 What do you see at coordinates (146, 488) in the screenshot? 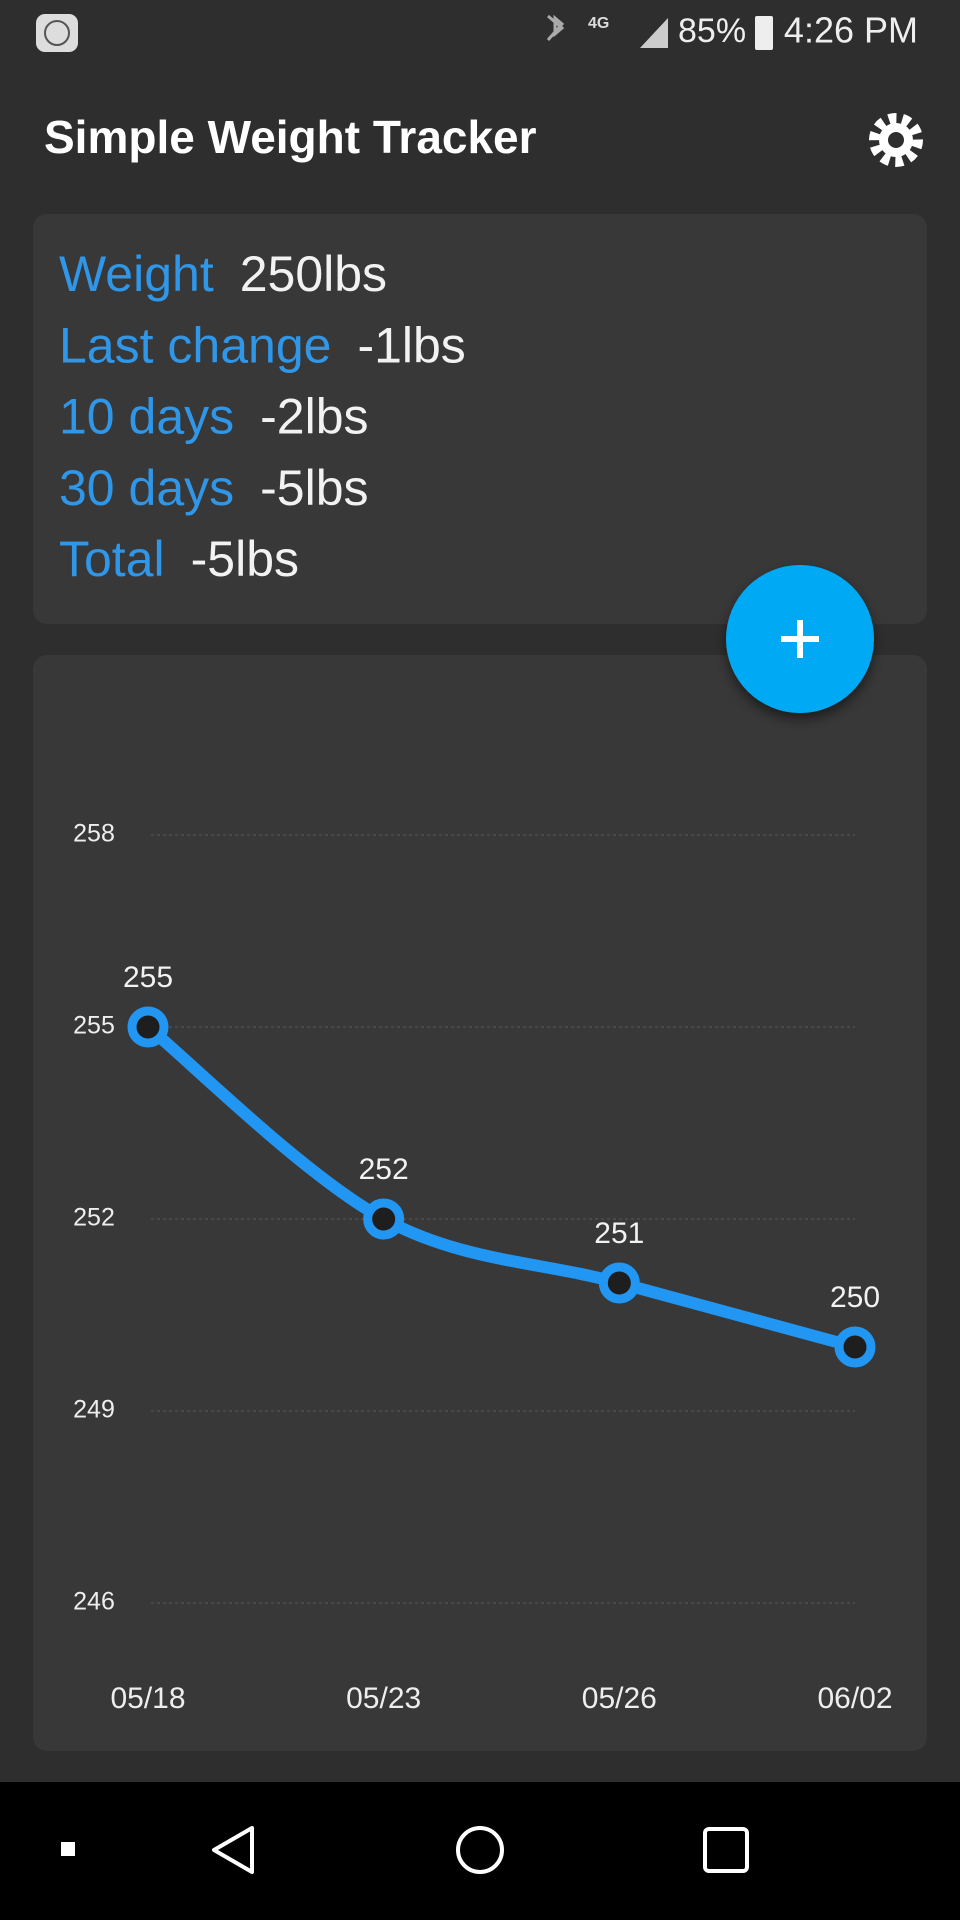
I see `stat-label: 30 days` at bounding box center [146, 488].